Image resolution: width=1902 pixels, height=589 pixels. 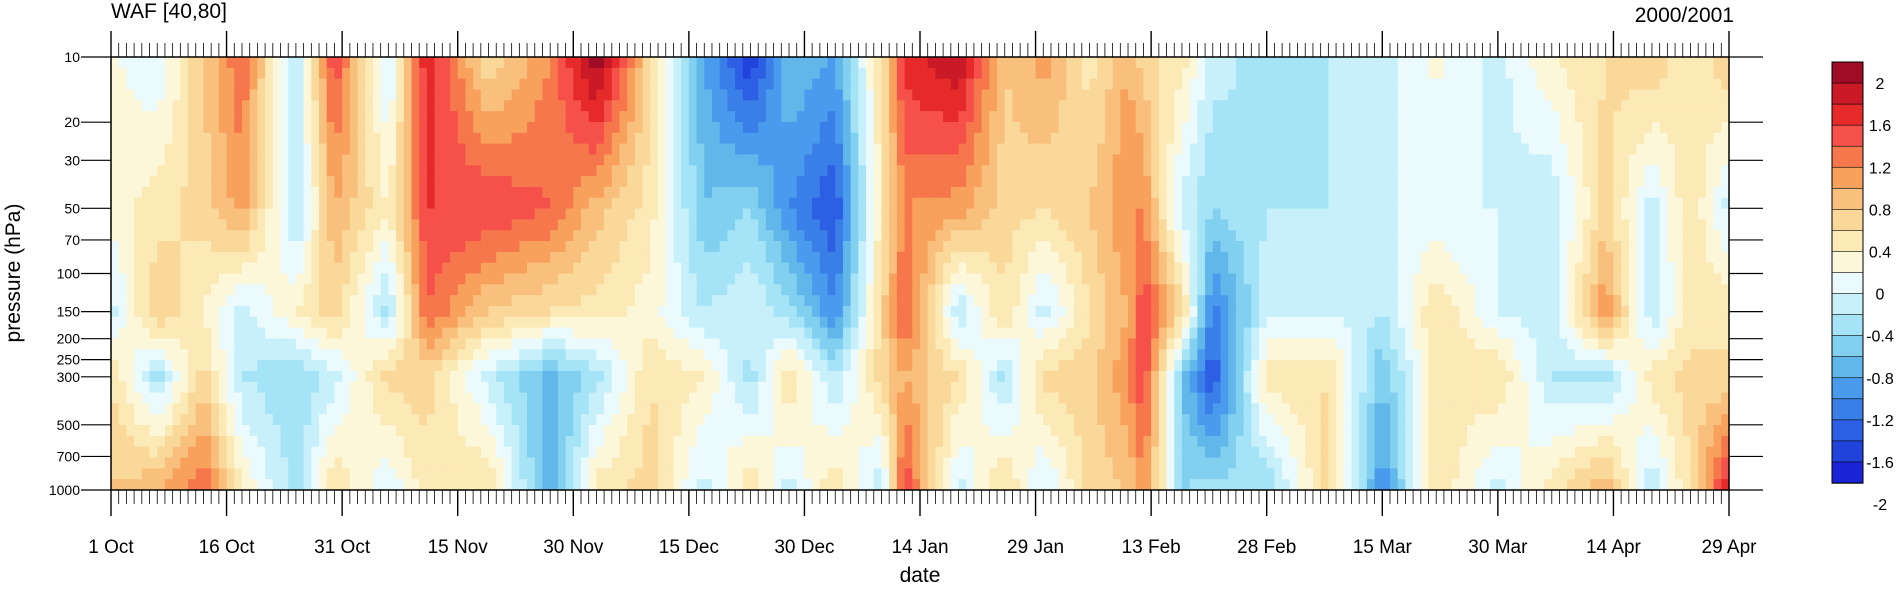 I want to click on bottom-minor-ticks, so click(x=920, y=497).